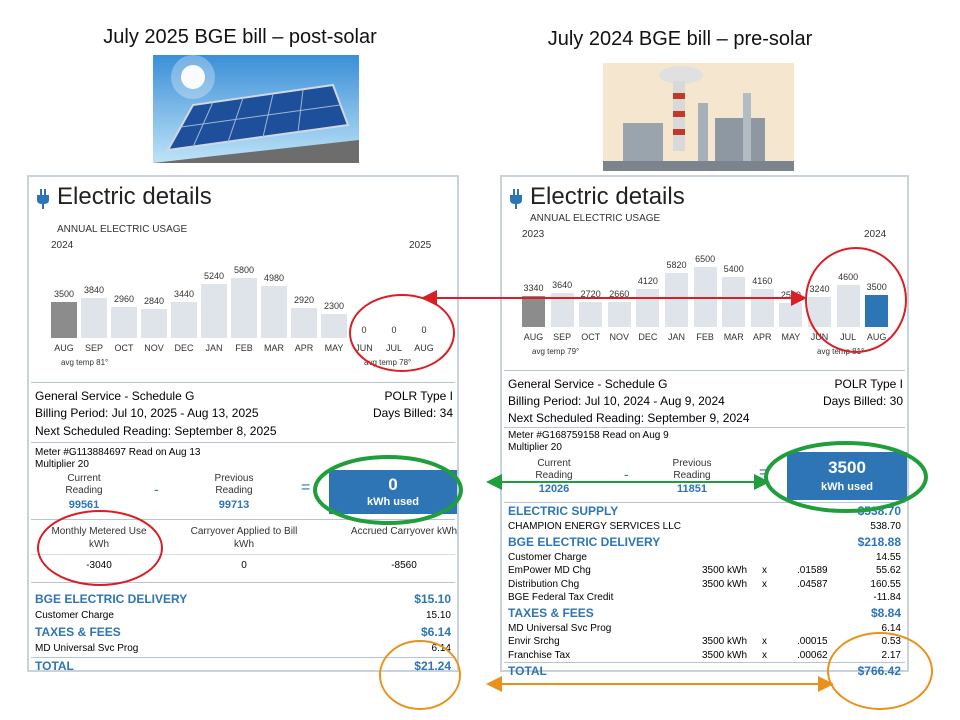 The width and height of the screenshot is (960, 720). I want to click on total-amount: $766.42, so click(879, 671).